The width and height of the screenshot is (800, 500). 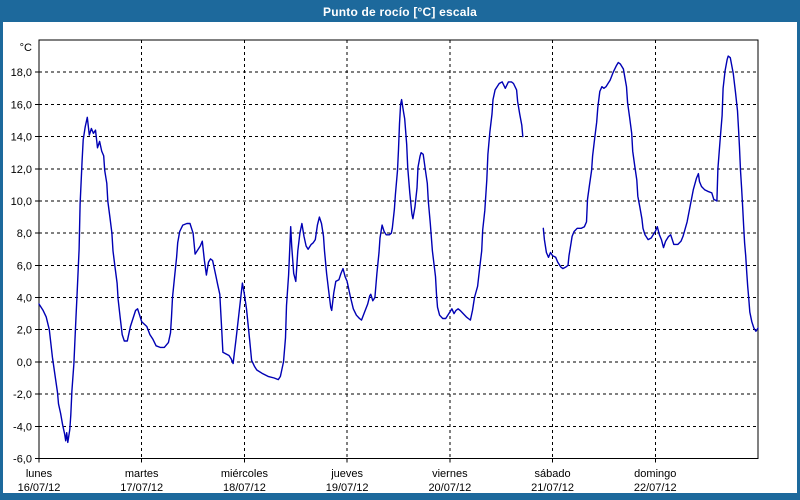 I want to click on x-date-label: 22/07/12, so click(x=655, y=487).